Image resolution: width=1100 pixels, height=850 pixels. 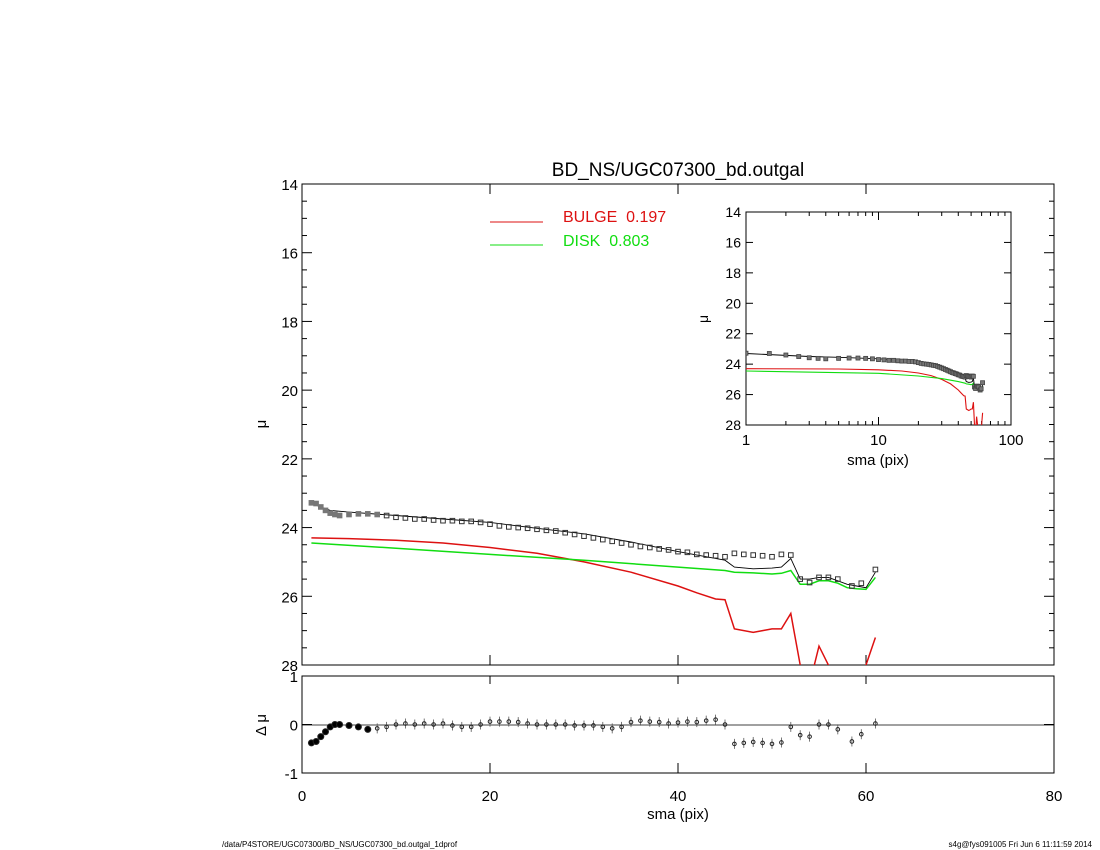 I want to click on inset-x-tick-label: 10, so click(x=878, y=440).